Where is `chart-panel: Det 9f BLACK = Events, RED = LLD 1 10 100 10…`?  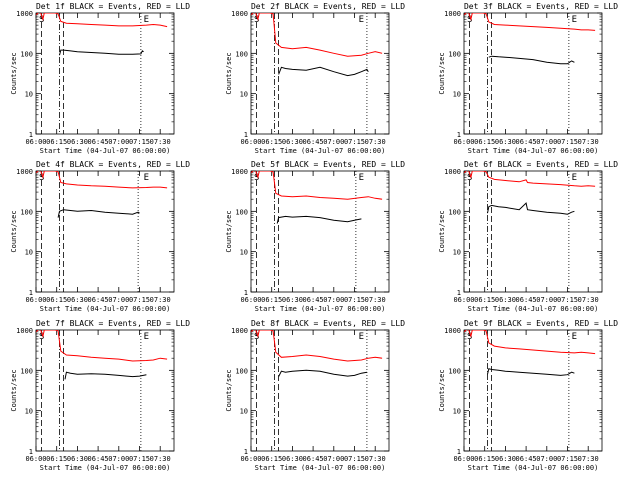 chart-panel: Det 9f BLACK = Events, RED = LLD 1 10 100 10… is located at coordinates (528, 395).